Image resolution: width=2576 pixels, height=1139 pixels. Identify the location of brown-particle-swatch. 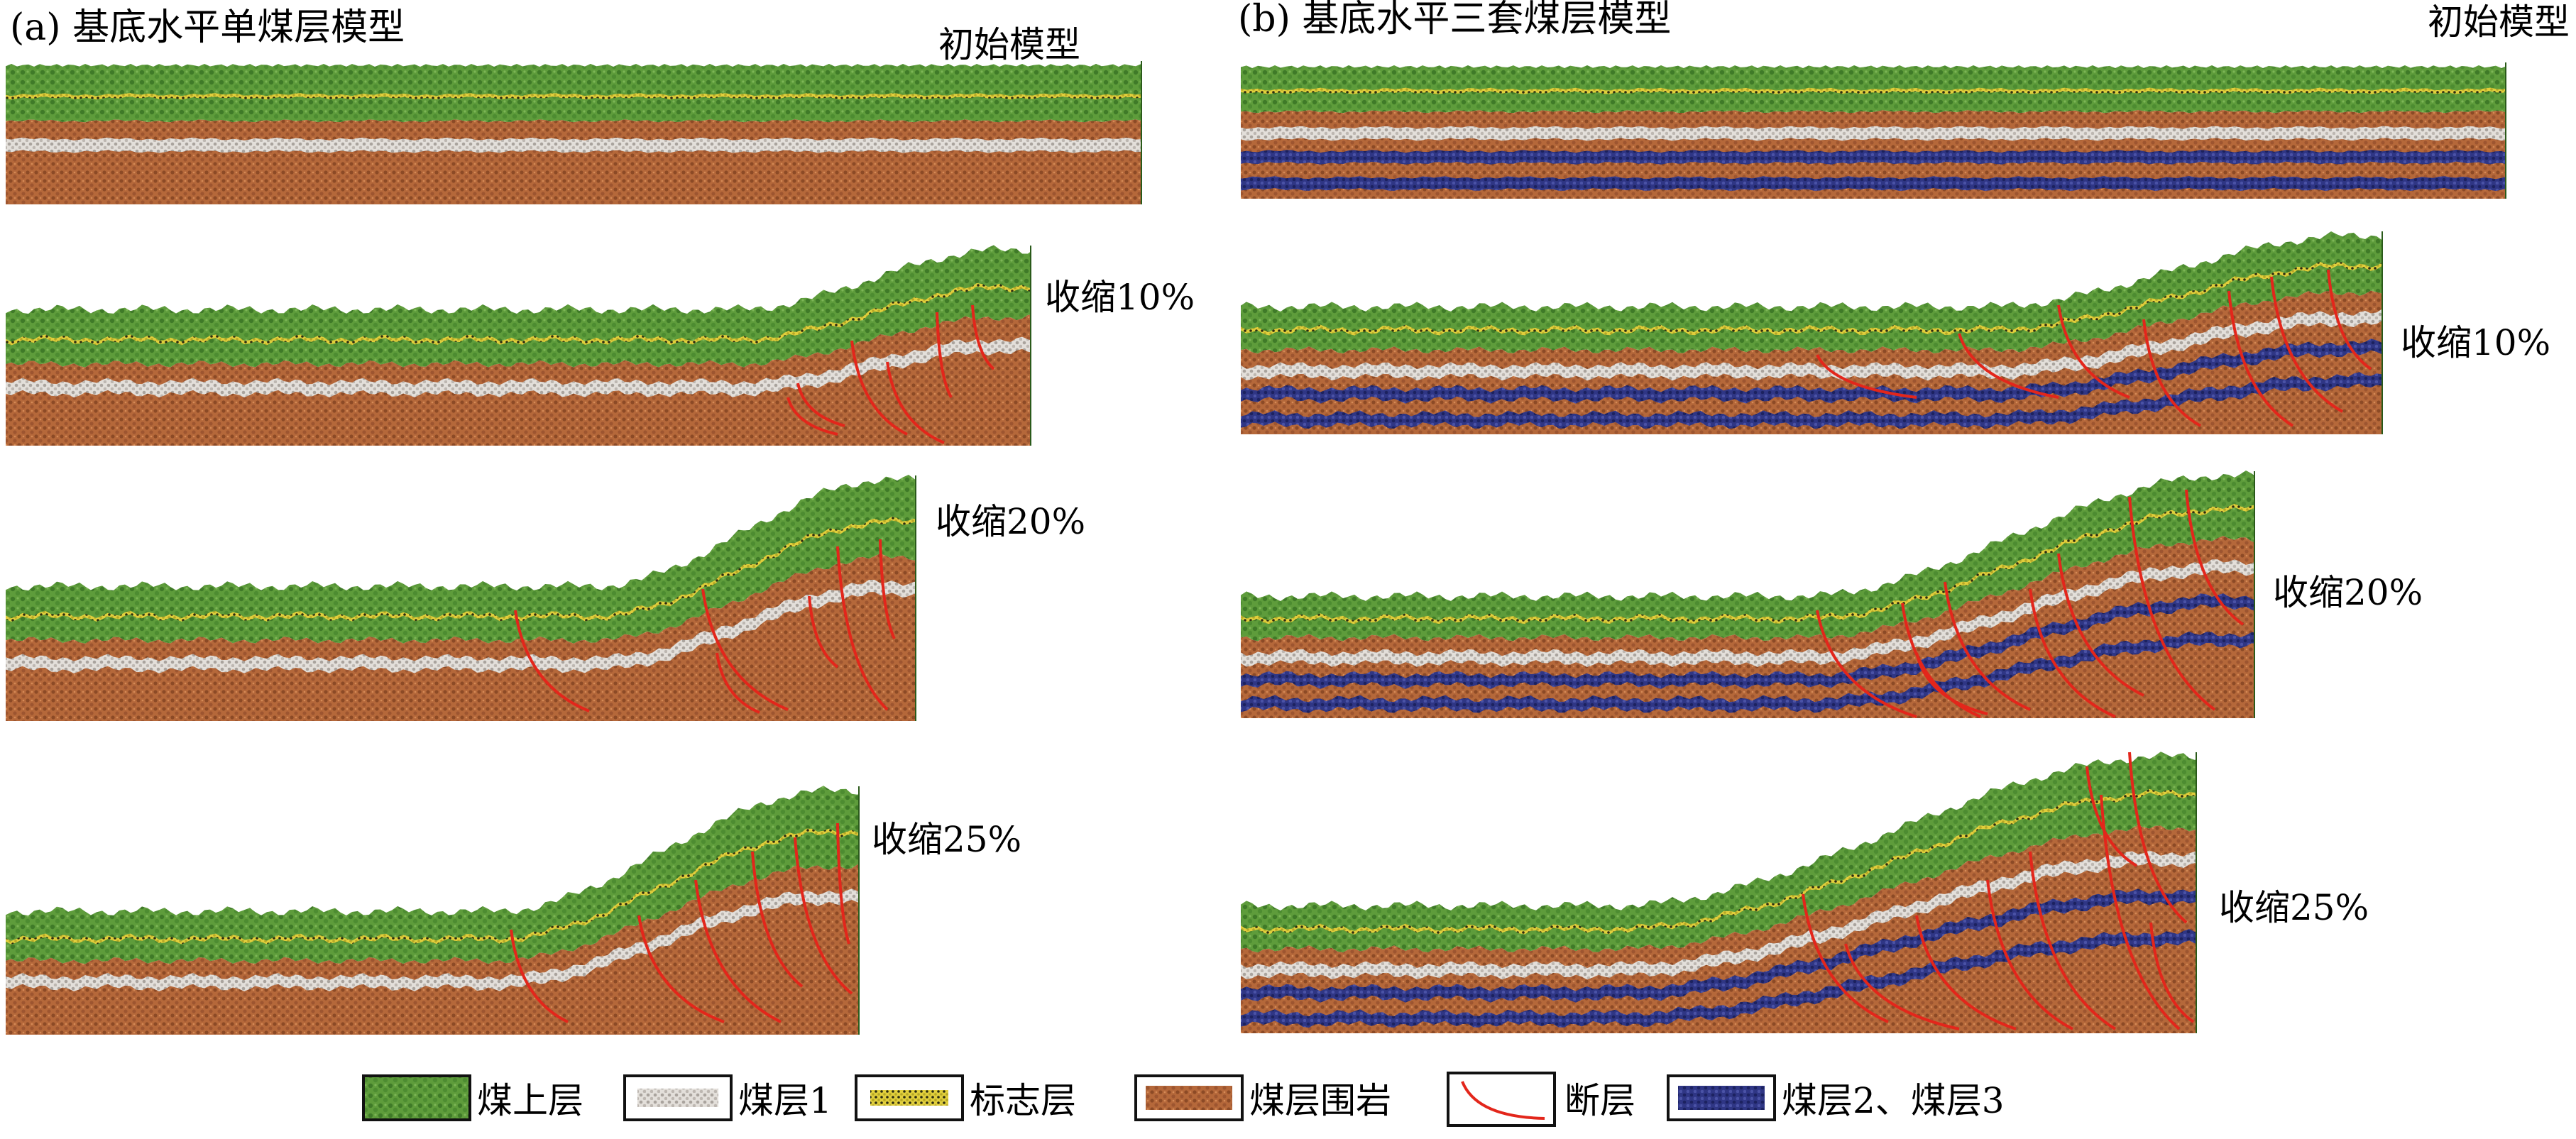
(1189, 1098).